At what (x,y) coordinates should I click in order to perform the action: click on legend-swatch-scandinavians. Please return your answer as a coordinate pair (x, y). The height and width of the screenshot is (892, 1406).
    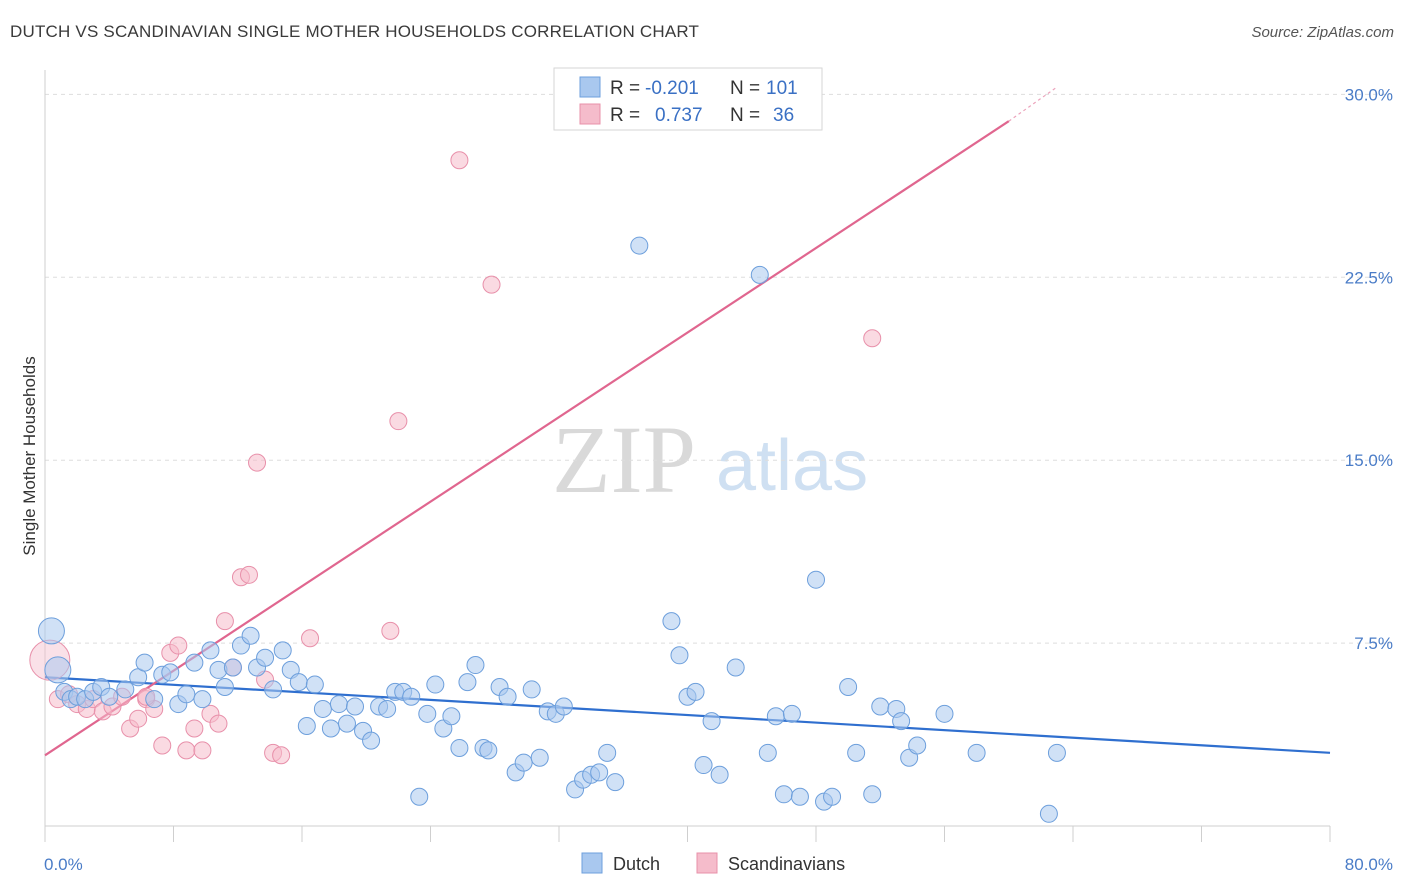
    Looking at the image, I should click on (590, 114).